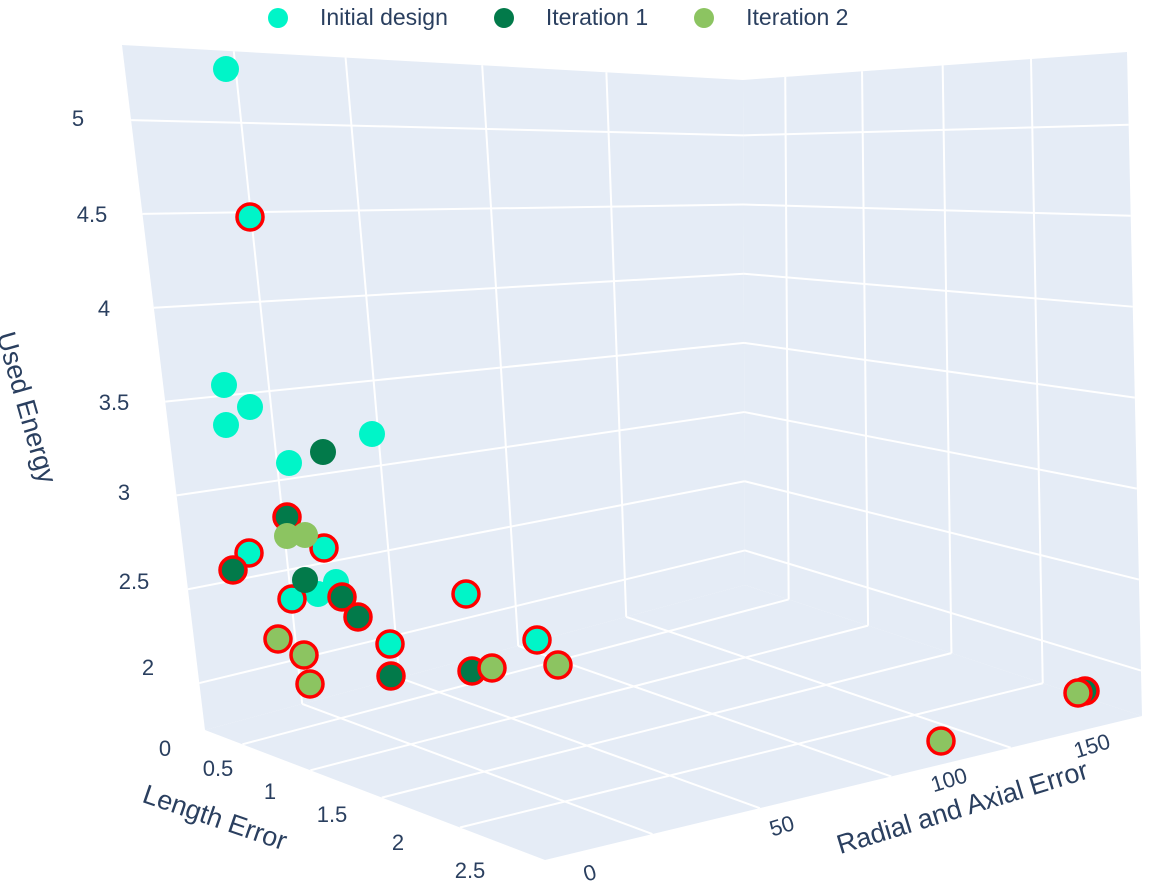 Image resolution: width=1154 pixels, height=895 pixels. What do you see at coordinates (384, 17) in the screenshot?
I see `legend-label: Initial design` at bounding box center [384, 17].